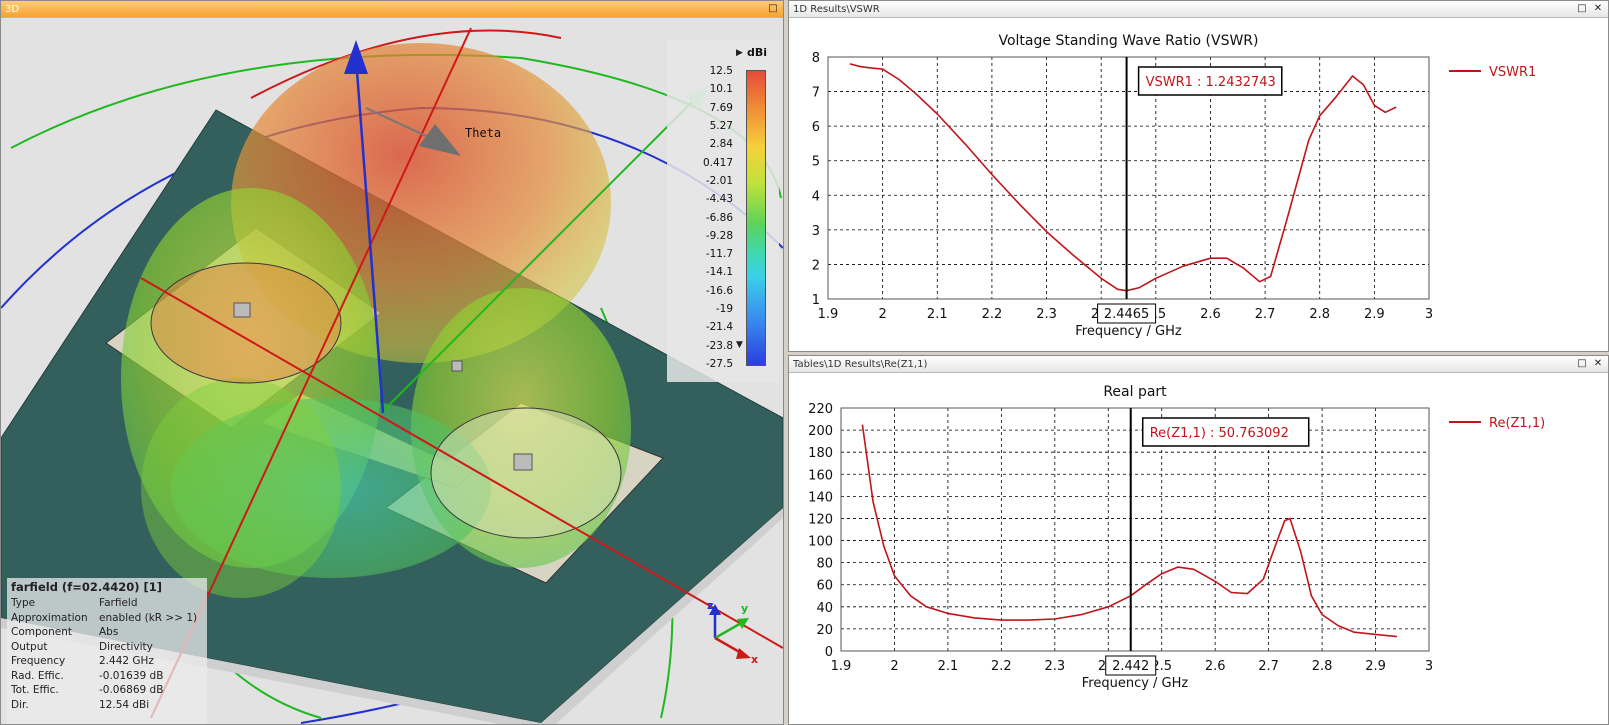 The image size is (1609, 725). Describe the element at coordinates (526, 473) in the screenshot. I see `patch-right-circle` at that location.